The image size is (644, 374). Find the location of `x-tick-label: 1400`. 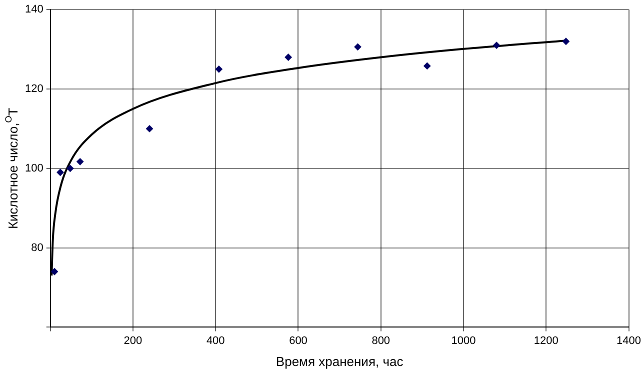

x-tick-label: 1400 is located at coordinates (629, 340).